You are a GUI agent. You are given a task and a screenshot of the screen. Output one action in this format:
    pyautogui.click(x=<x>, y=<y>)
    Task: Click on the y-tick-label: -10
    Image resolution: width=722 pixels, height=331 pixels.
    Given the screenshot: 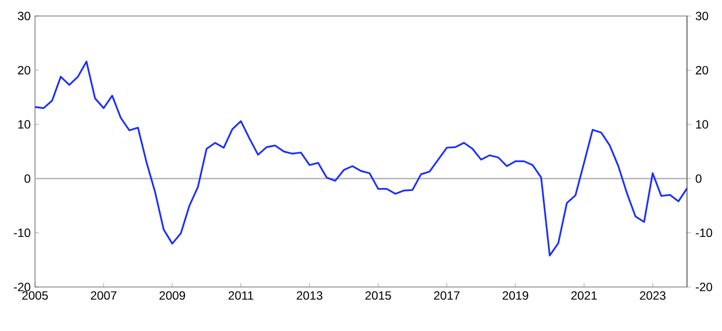 What is the action you would take?
    pyautogui.click(x=22, y=233)
    